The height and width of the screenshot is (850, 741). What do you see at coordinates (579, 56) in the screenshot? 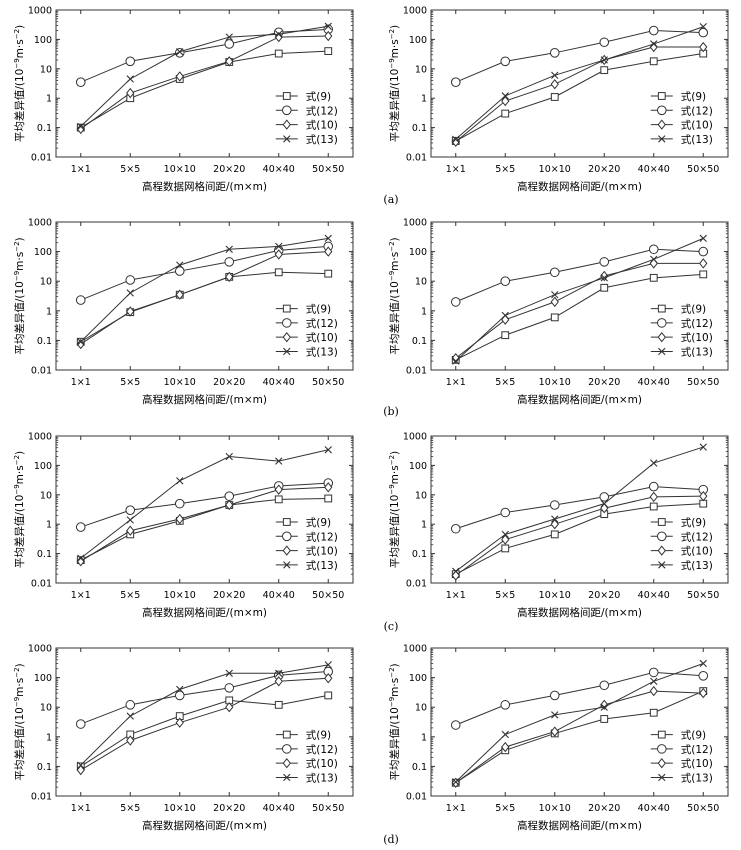
I see `series-circle` at bounding box center [579, 56].